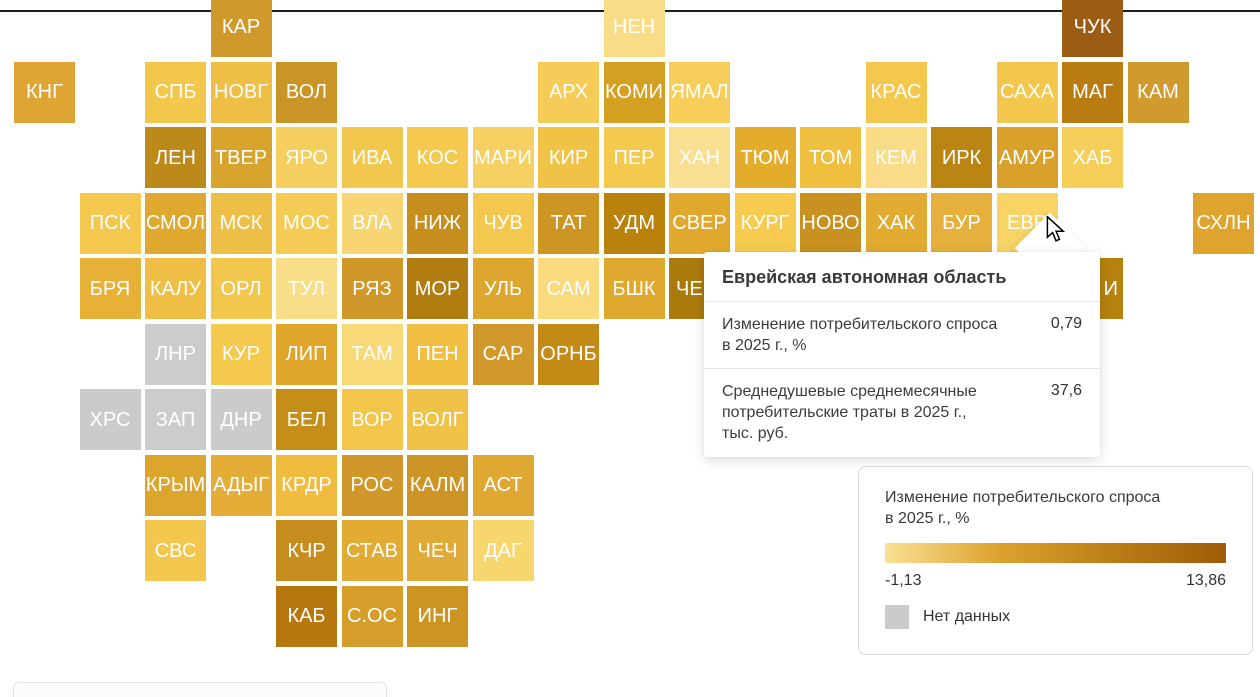 The height and width of the screenshot is (697, 1260). Describe the element at coordinates (241, 419) in the screenshot. I see `region-tile-ДНР: ДНР` at that location.